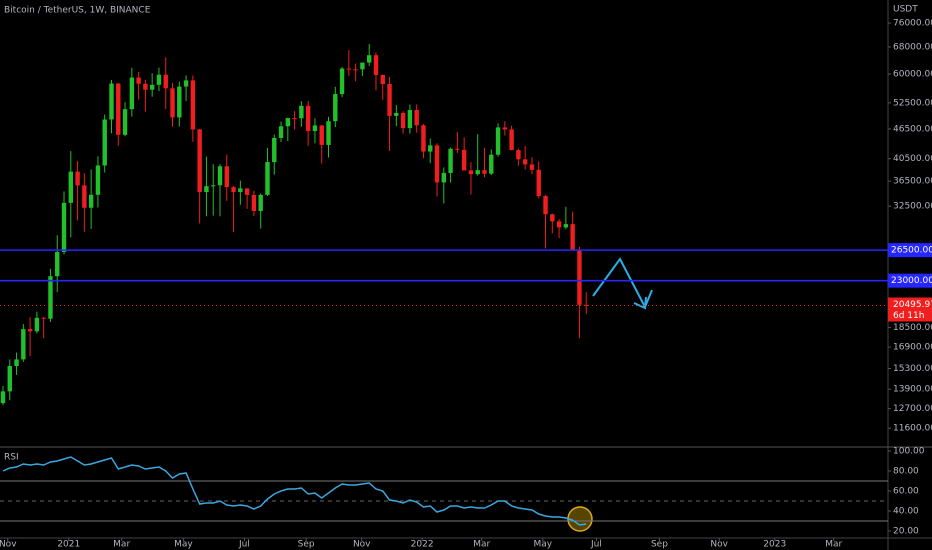  Describe the element at coordinates (912, 159) in the screenshot. I see `y-tick-label: 40500.00` at that location.